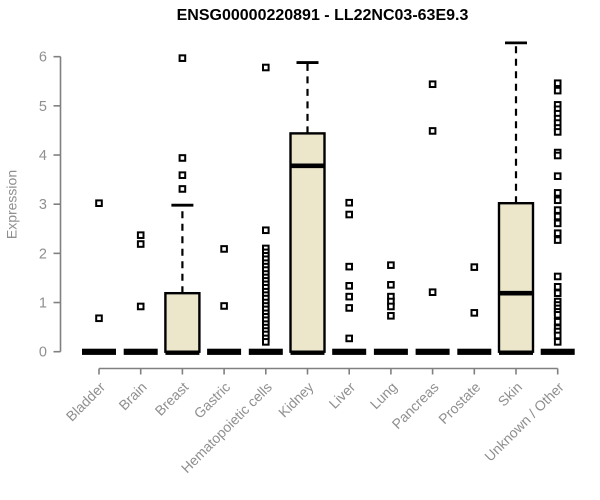 The height and width of the screenshot is (500, 600). Describe the element at coordinates (322, 15) in the screenshot. I see `chart-title: ENSG00000220891 - LL22NC03-63E9.3` at that location.